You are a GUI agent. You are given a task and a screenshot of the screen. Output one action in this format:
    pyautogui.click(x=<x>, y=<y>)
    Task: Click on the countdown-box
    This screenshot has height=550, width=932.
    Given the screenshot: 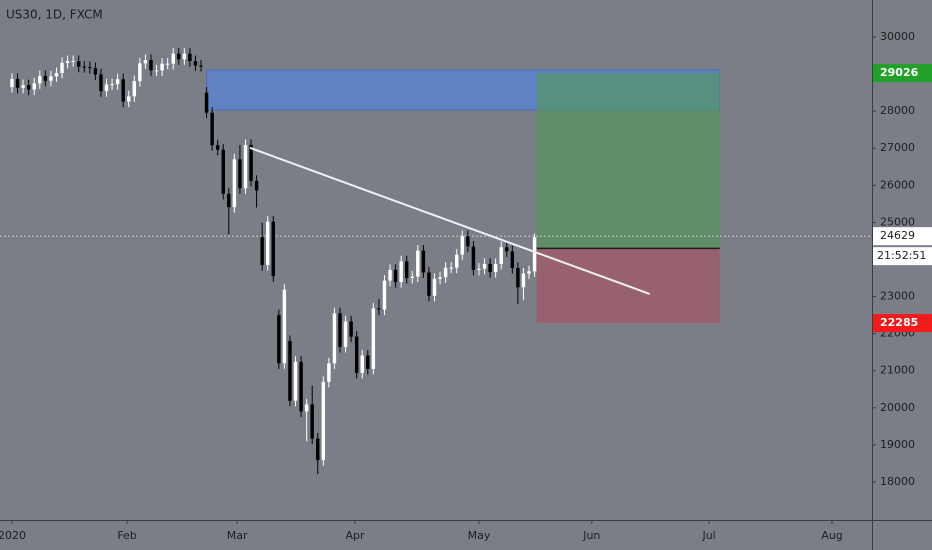 What is the action you would take?
    pyautogui.click(x=902, y=256)
    